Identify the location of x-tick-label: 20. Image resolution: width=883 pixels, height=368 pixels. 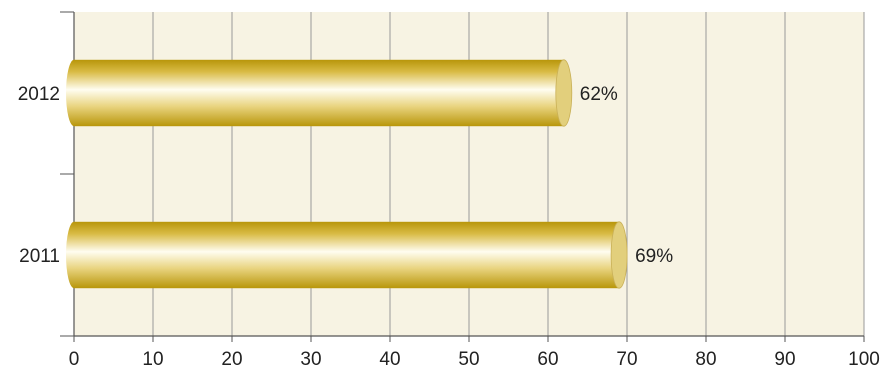
(231, 358).